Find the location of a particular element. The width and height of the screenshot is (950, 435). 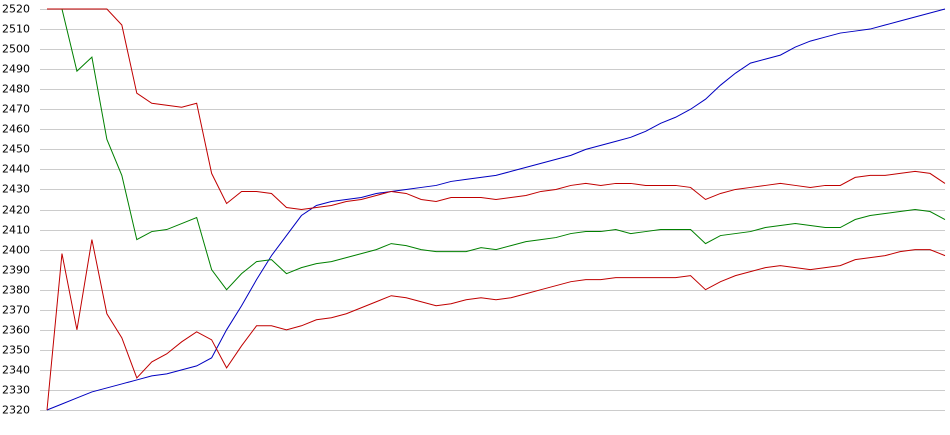

y-tick-label: 2480 is located at coordinates (16, 89).